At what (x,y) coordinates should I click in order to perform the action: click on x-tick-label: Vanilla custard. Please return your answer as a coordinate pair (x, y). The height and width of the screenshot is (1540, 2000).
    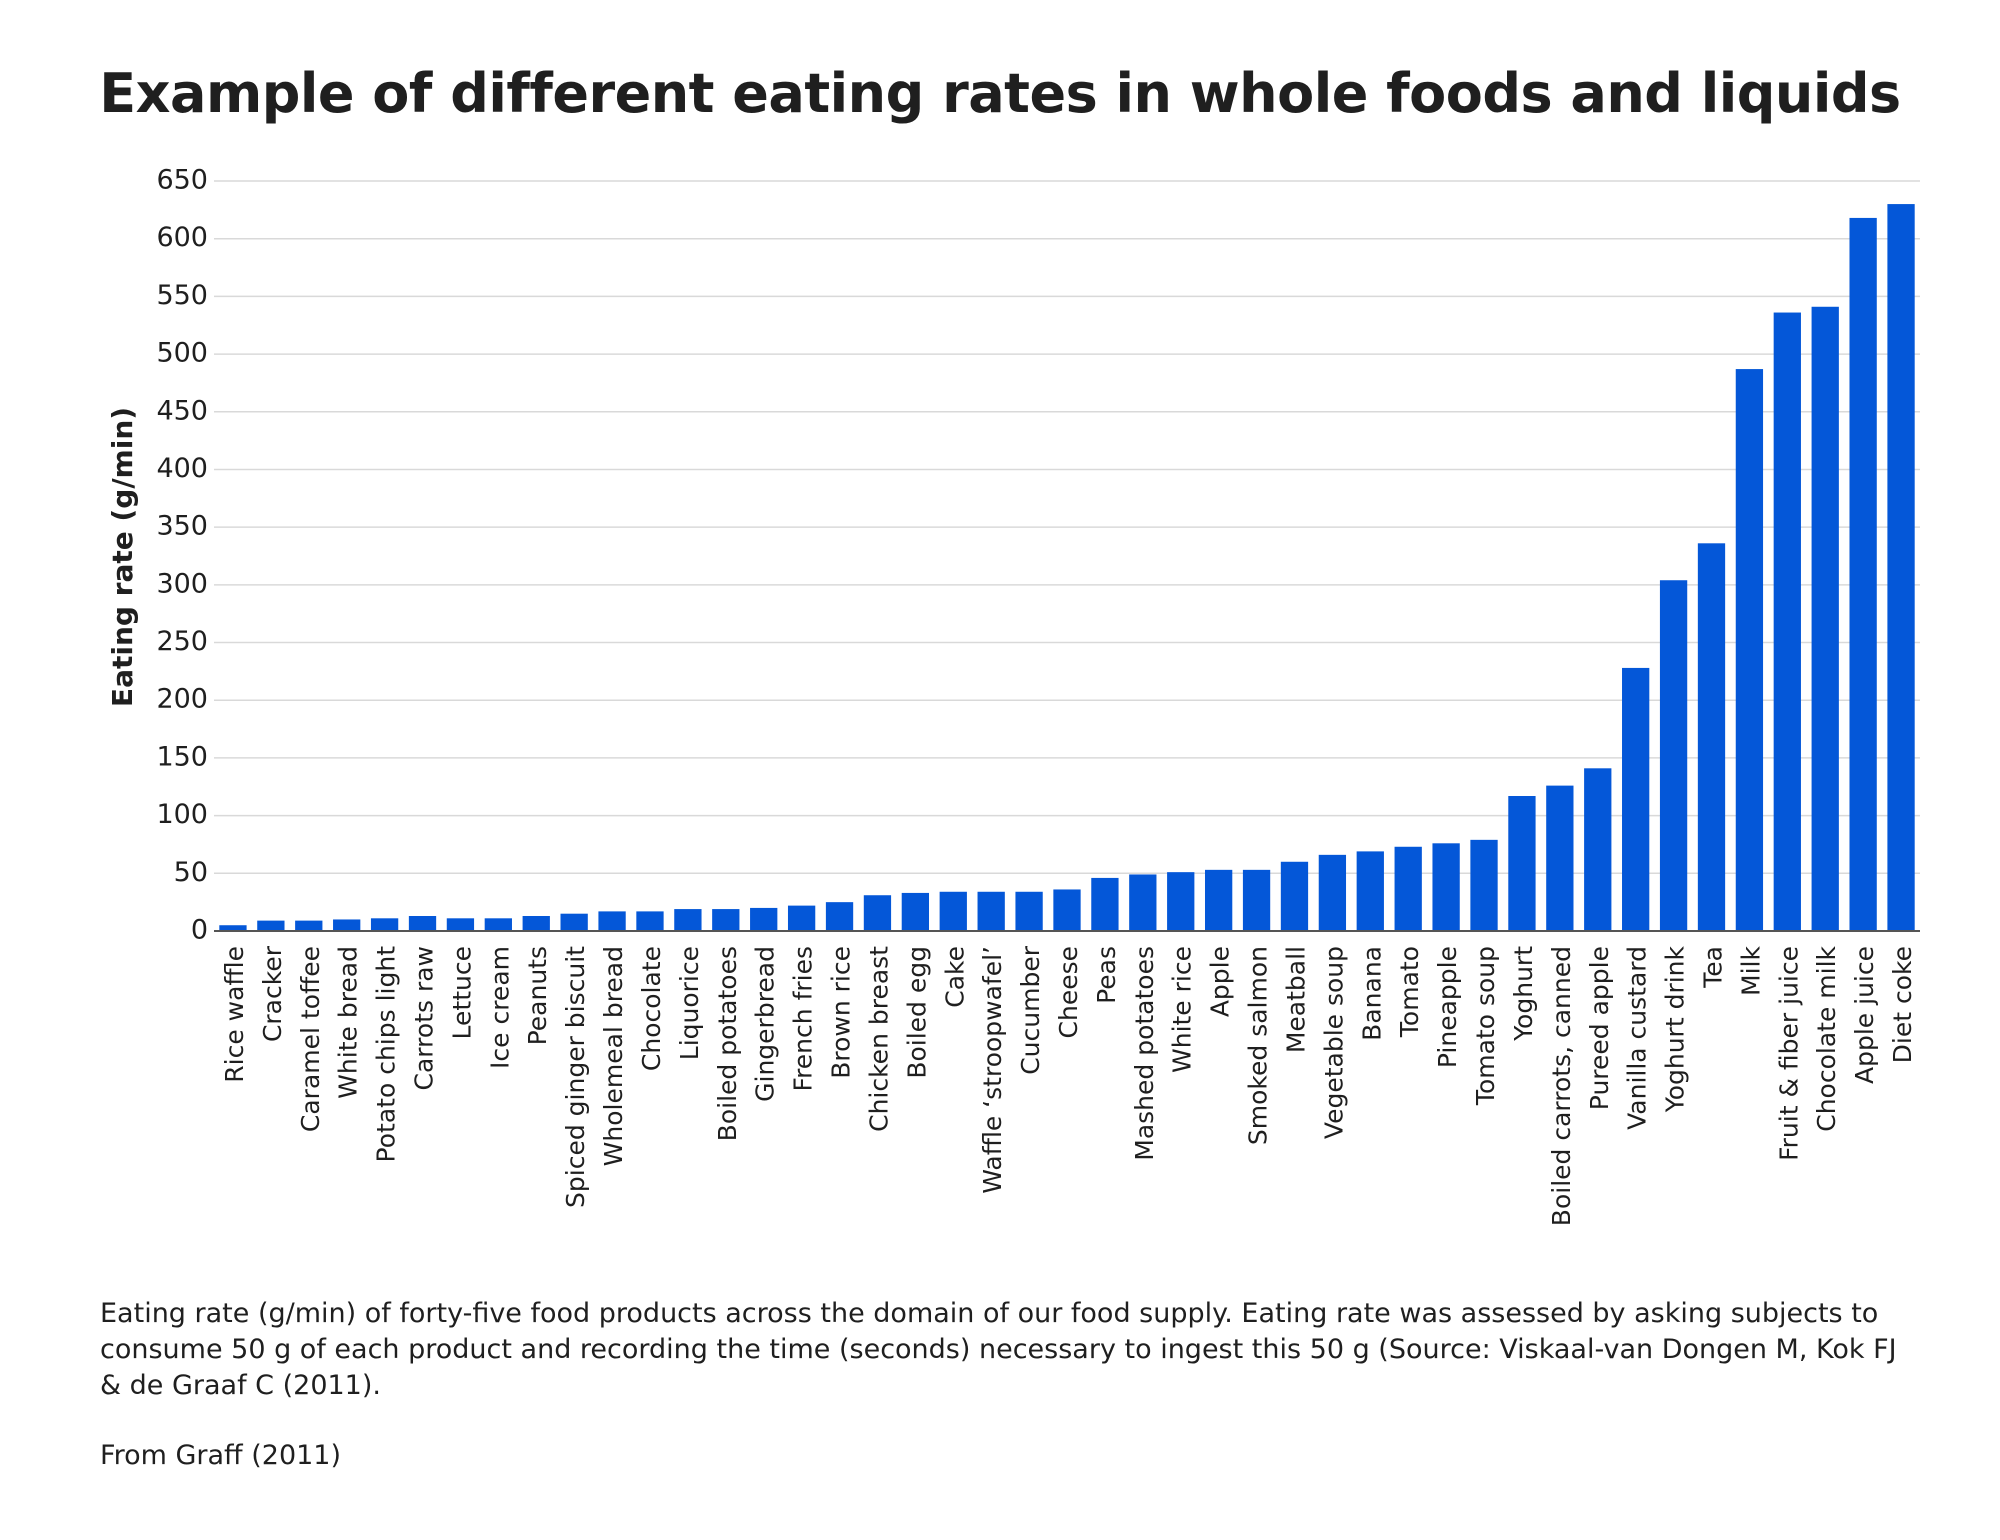
    Looking at the image, I should click on (1637, 1038).